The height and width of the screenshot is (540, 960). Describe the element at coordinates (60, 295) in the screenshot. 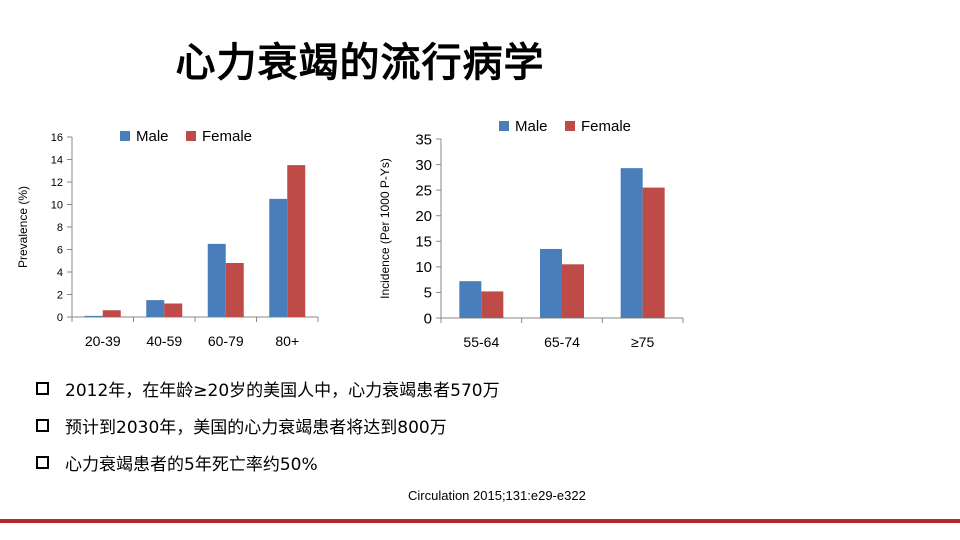

I see `y-tick-label: 2` at that location.